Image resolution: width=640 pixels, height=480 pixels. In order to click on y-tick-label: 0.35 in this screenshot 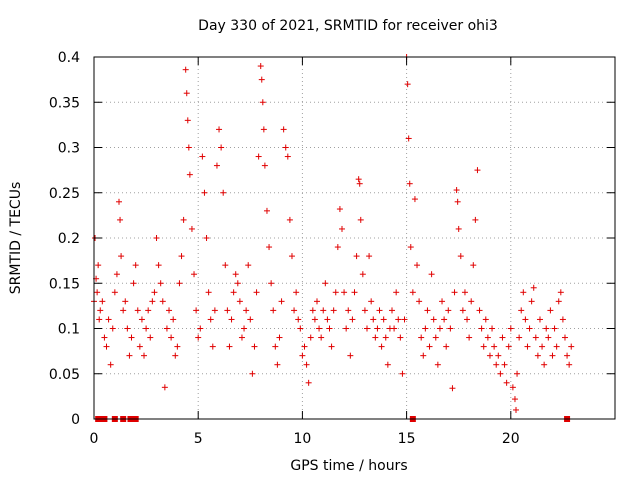, I will do `click(64, 103)`.